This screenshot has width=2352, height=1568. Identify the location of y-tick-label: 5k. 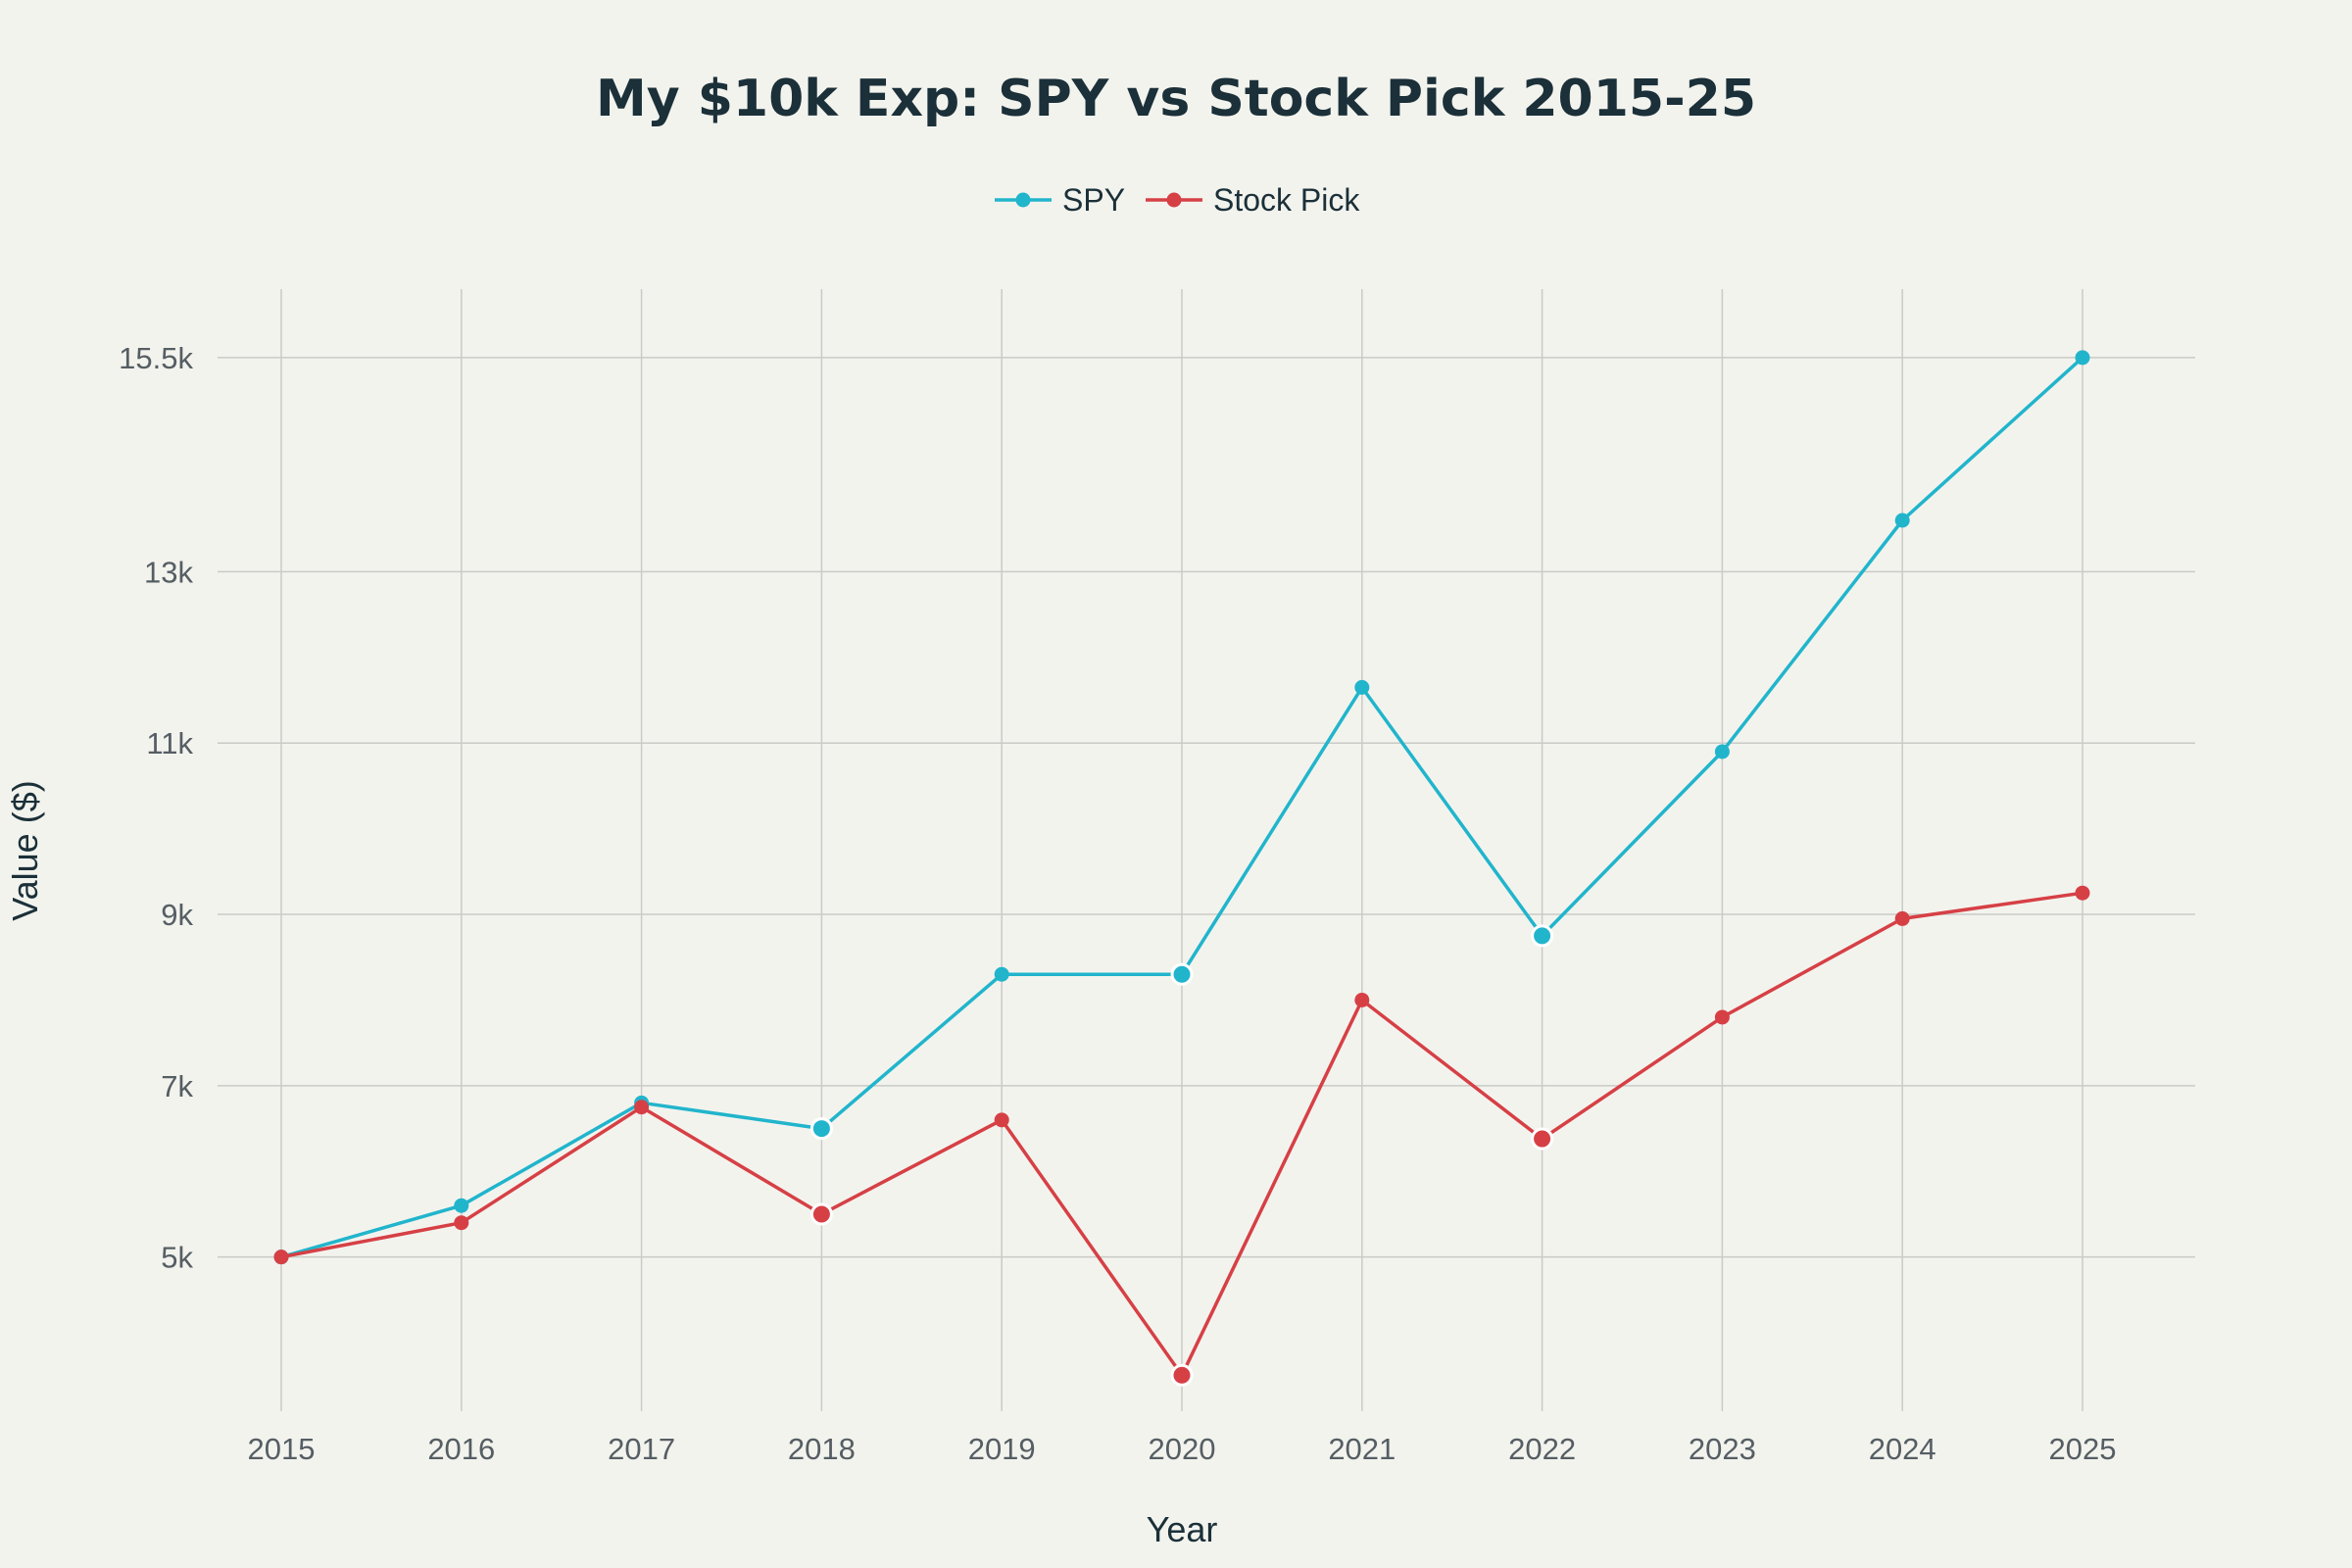
(177, 1258).